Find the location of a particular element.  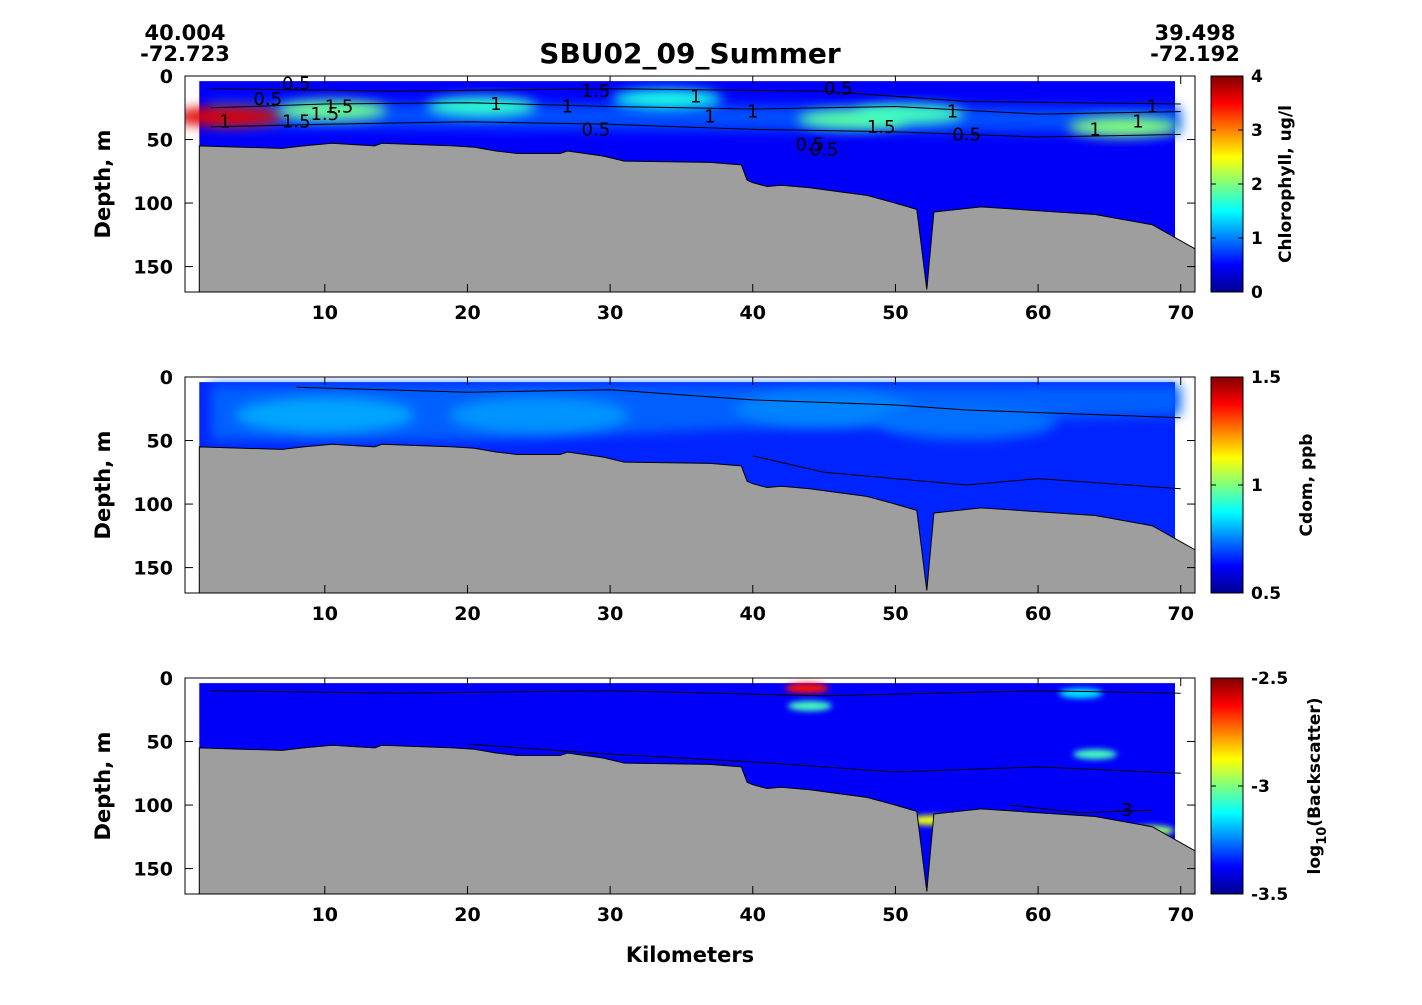

contour-lines-backscatter is located at coordinates (695, 752).